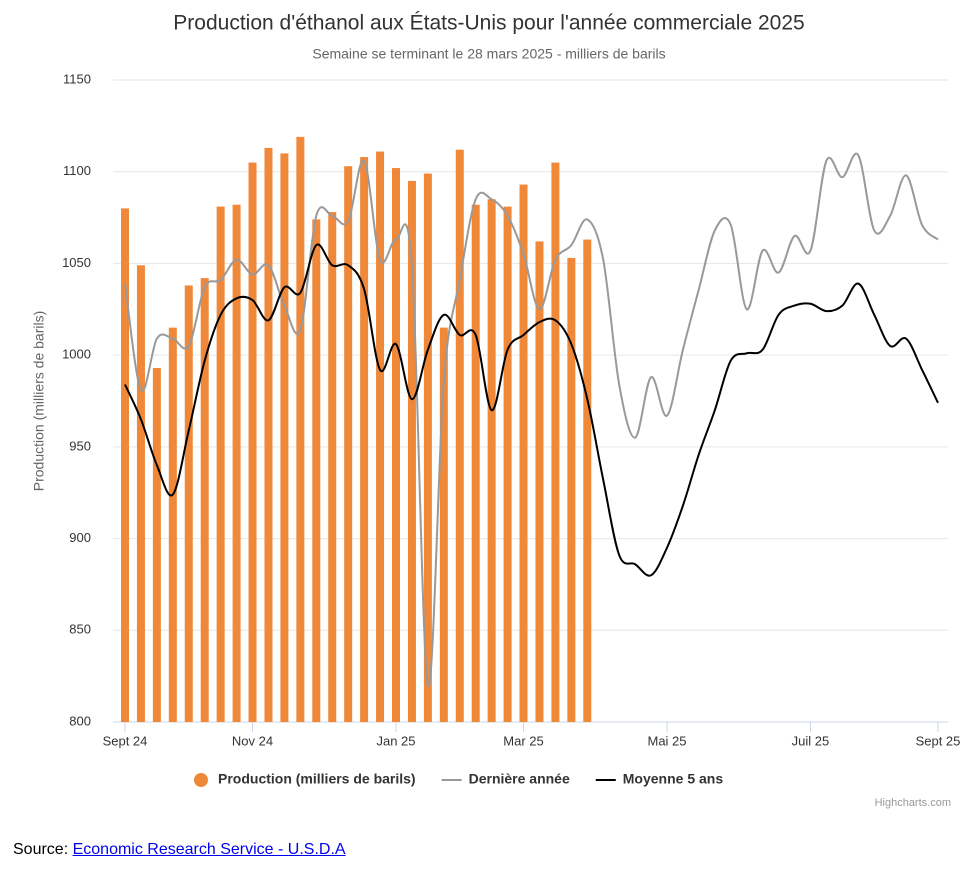 This screenshot has width=979, height=876. What do you see at coordinates (80, 720) in the screenshot?
I see `y-tick-label: 800` at bounding box center [80, 720].